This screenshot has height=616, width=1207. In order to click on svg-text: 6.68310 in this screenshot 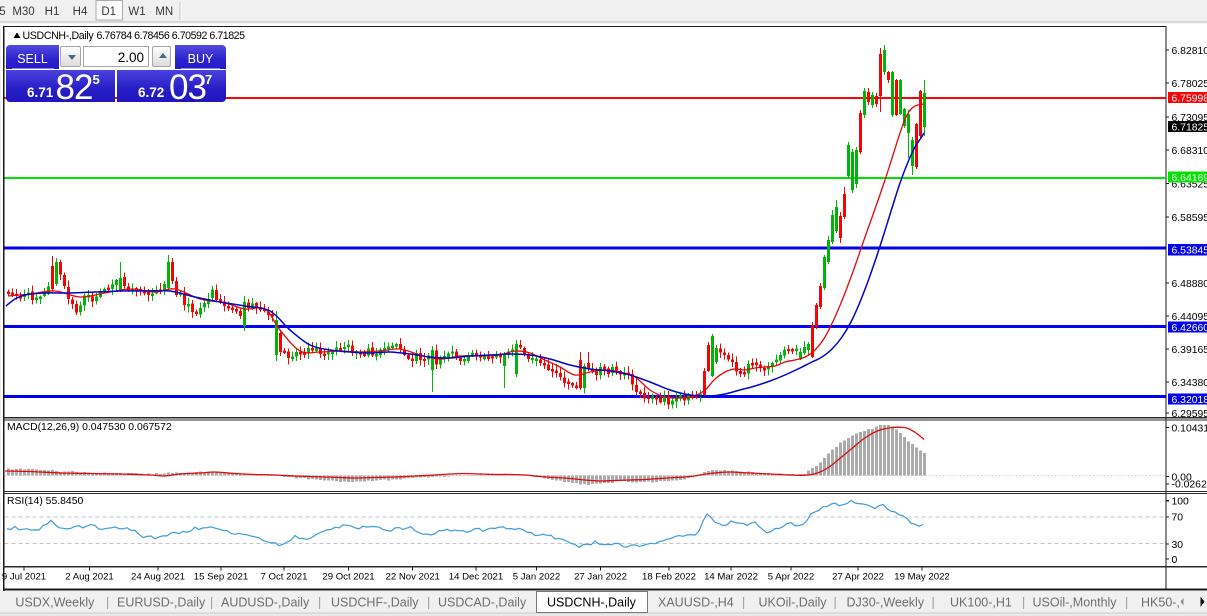, I will do `click(1189, 151)`.